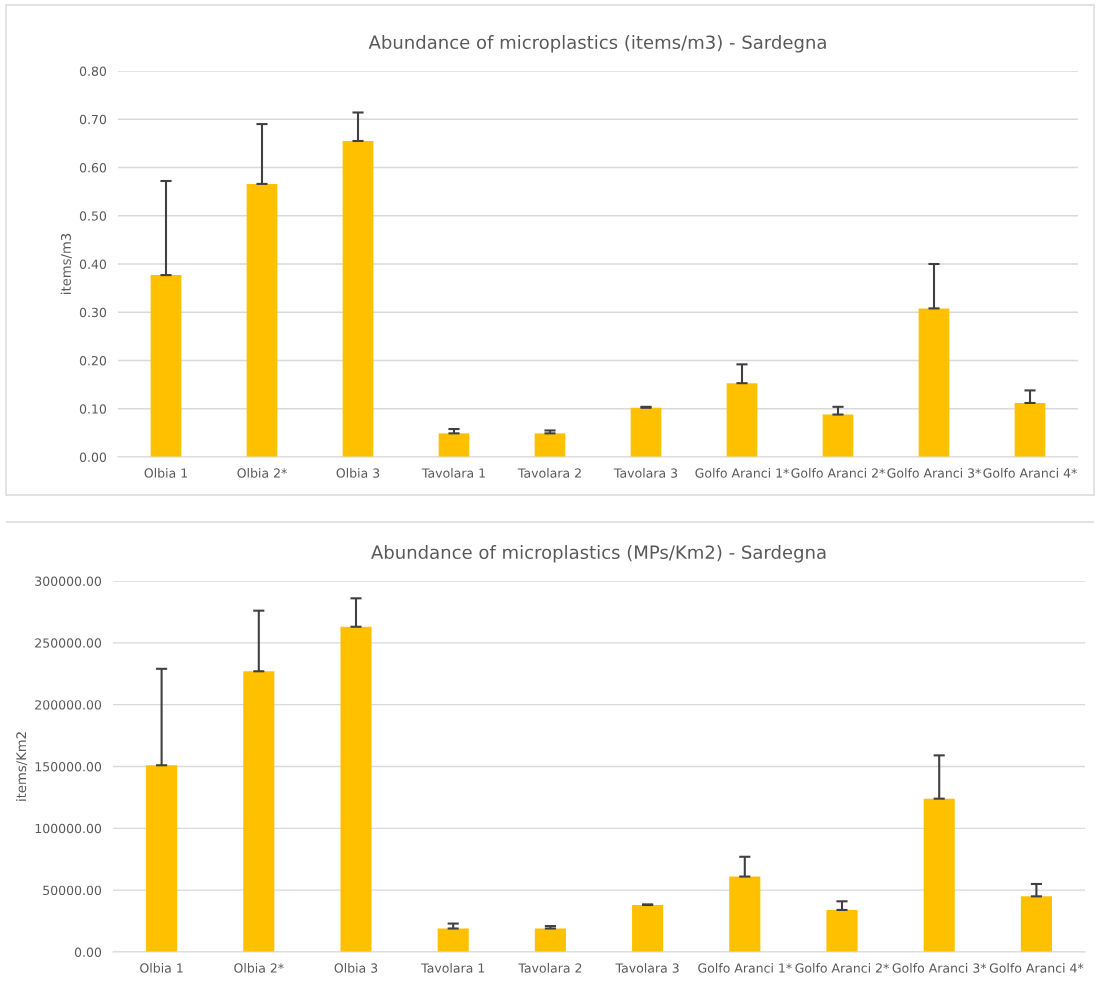  What do you see at coordinates (93, 216) in the screenshot?
I see `y-tick-label: 0.50` at bounding box center [93, 216].